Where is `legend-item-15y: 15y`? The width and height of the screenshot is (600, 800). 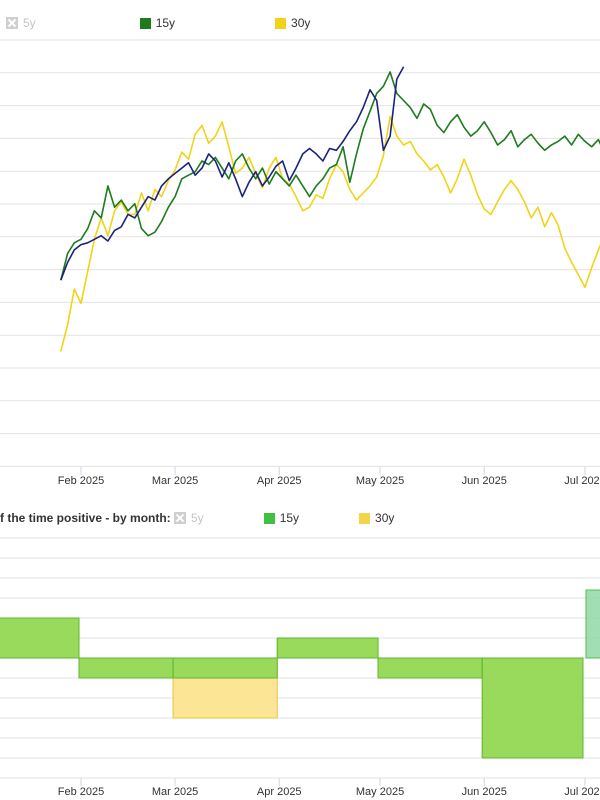
legend-item-15y: 15y is located at coordinates (157, 23).